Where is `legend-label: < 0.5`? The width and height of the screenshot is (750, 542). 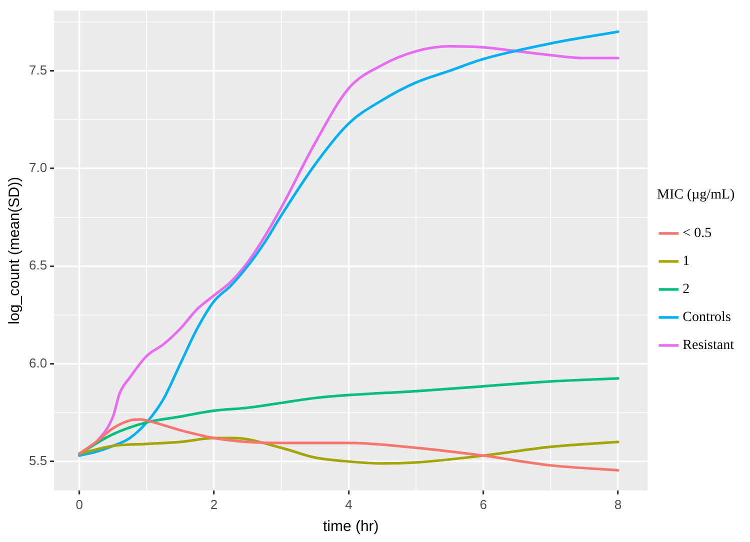
legend-label: < 0.5 is located at coordinates (697, 234).